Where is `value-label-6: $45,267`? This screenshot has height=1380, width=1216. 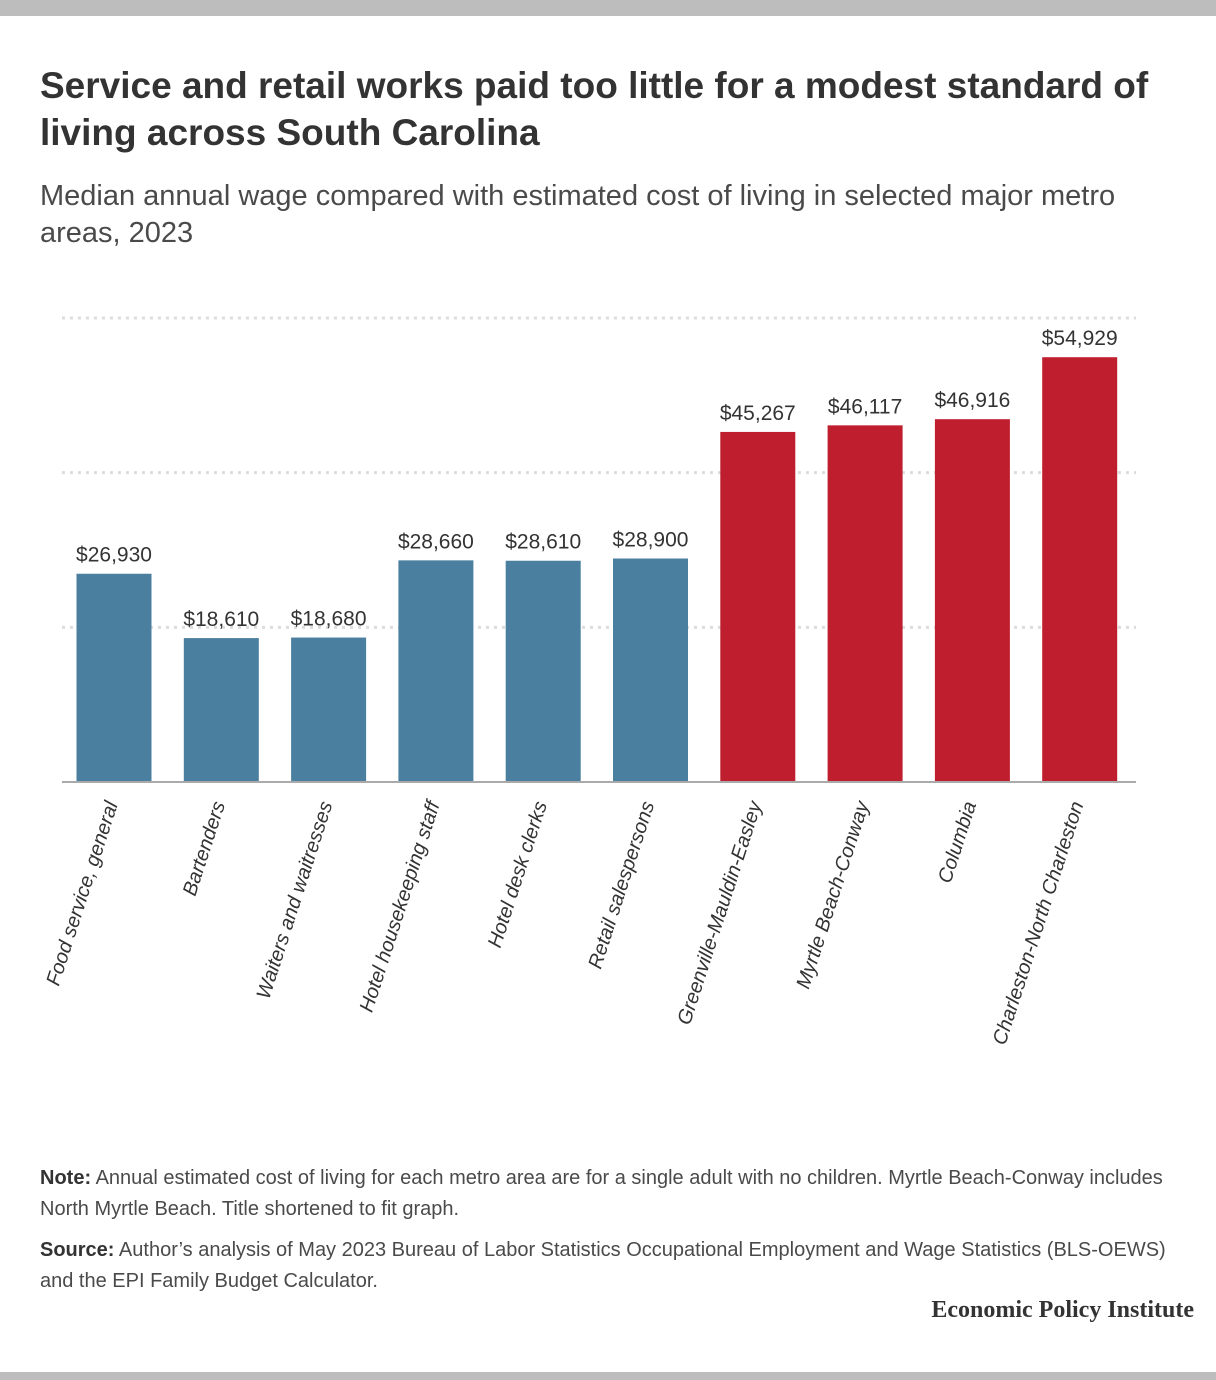 value-label-6: $45,267 is located at coordinates (758, 413).